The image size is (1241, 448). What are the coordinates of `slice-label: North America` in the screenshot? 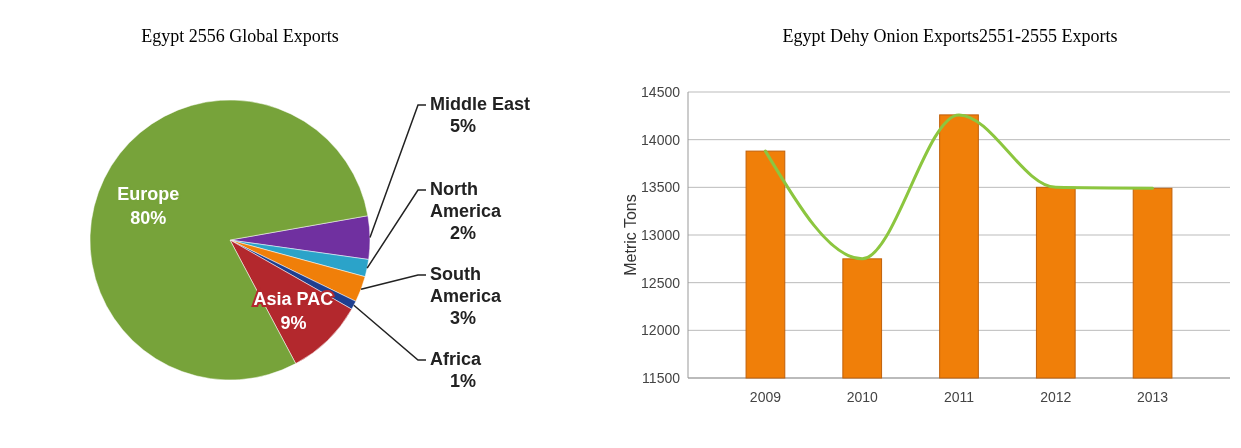 It's located at (466, 200).